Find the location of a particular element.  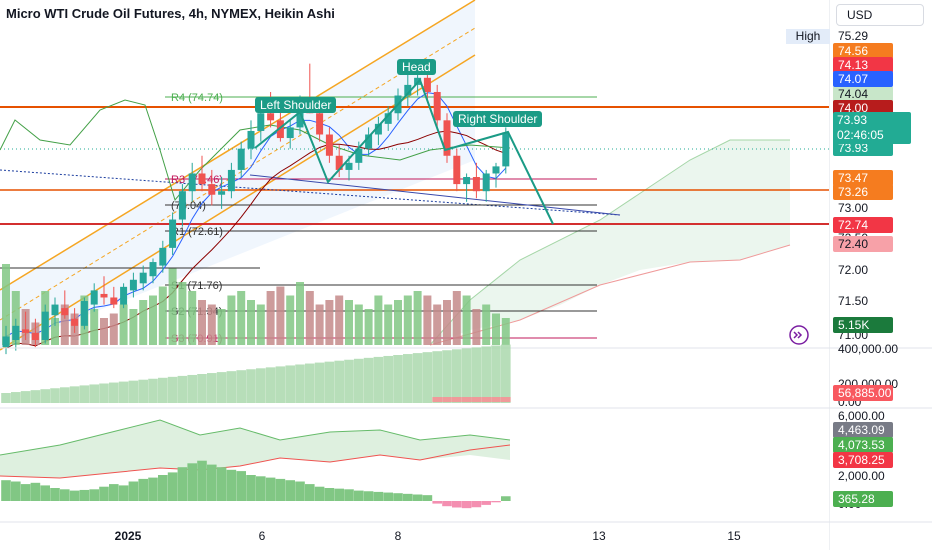

pivot-label: R4 (74.74) is located at coordinates (197, 98).